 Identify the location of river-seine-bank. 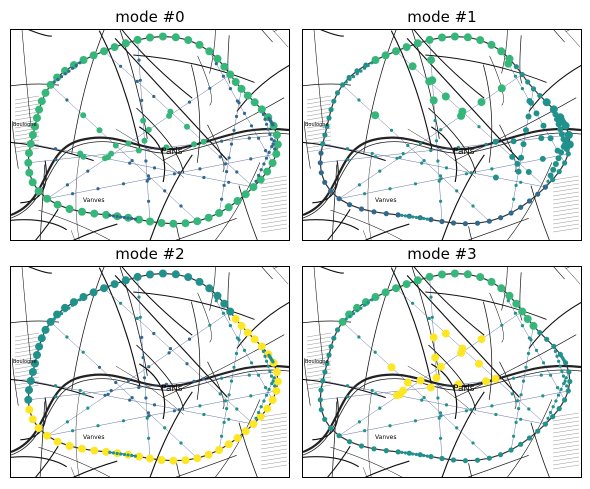
(442, 412).